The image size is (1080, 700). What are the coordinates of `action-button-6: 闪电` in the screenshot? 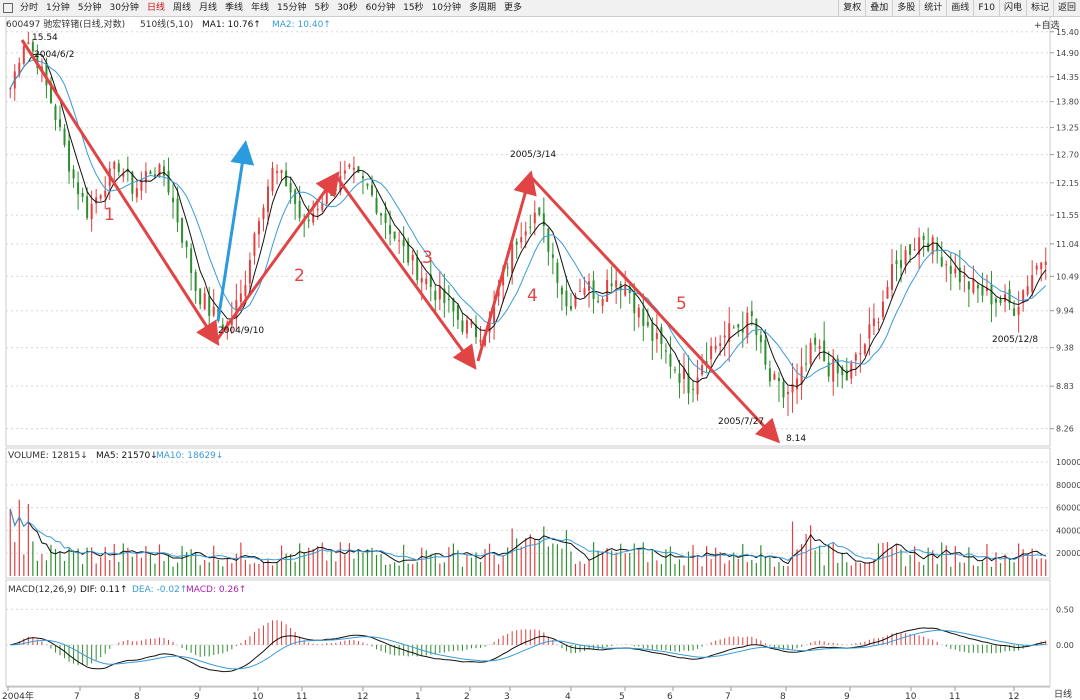 It's located at (1012, 8).